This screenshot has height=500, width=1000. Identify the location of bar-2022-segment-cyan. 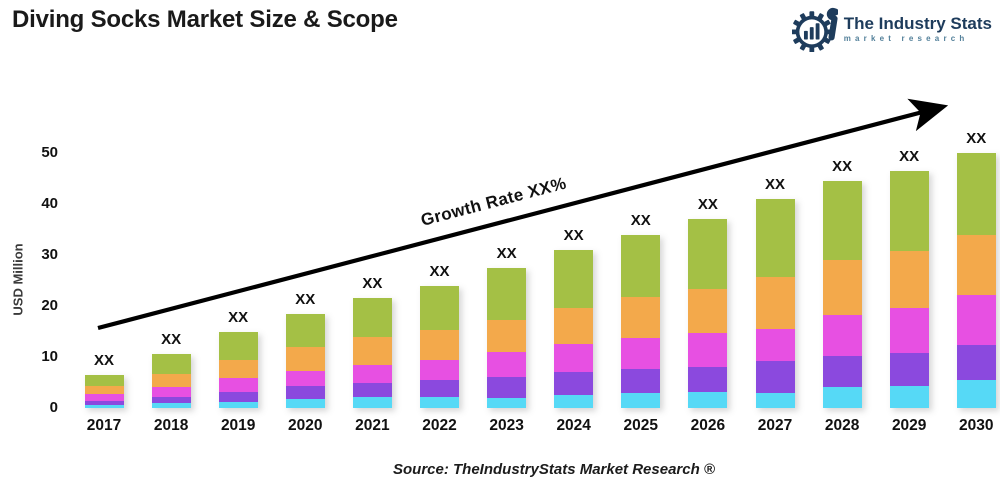
(439, 402).